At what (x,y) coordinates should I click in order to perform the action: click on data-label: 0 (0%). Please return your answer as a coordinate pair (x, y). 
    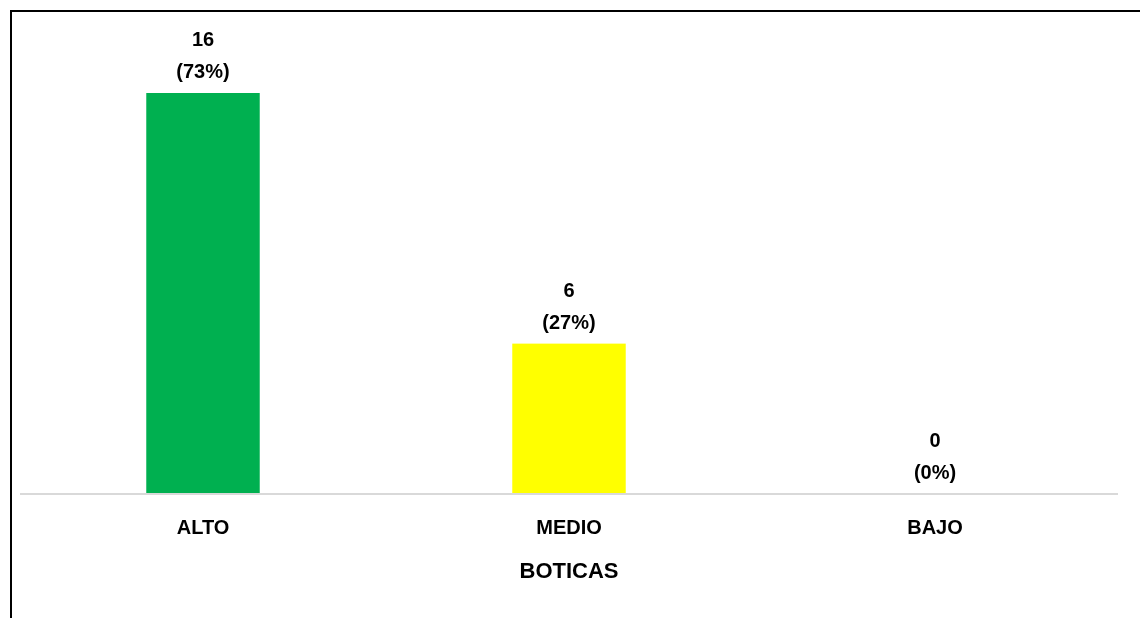
    Looking at the image, I should click on (935, 456).